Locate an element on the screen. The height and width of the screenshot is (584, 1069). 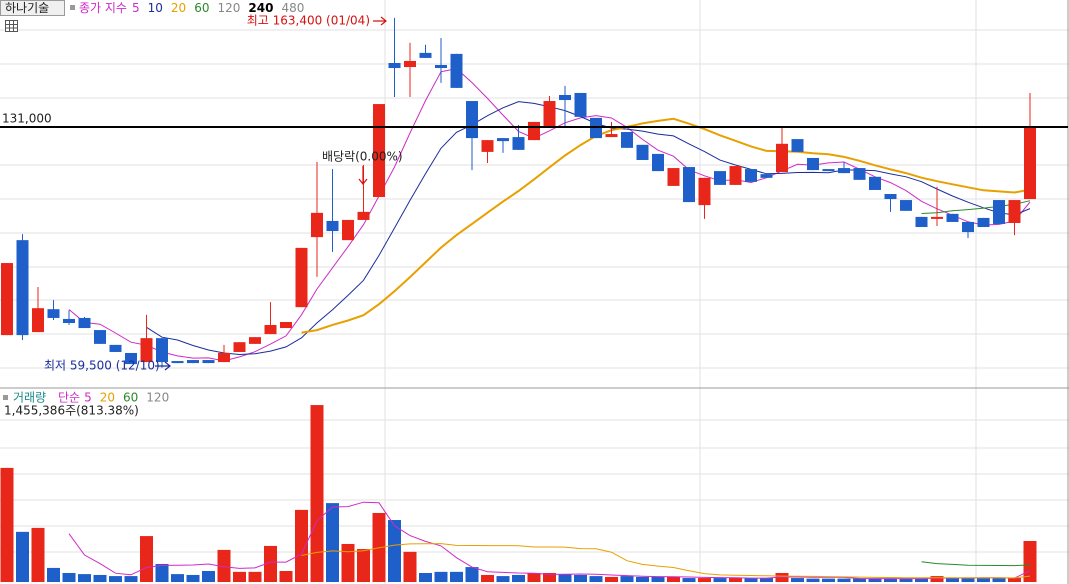
stock-button is located at coordinates (32, 8).